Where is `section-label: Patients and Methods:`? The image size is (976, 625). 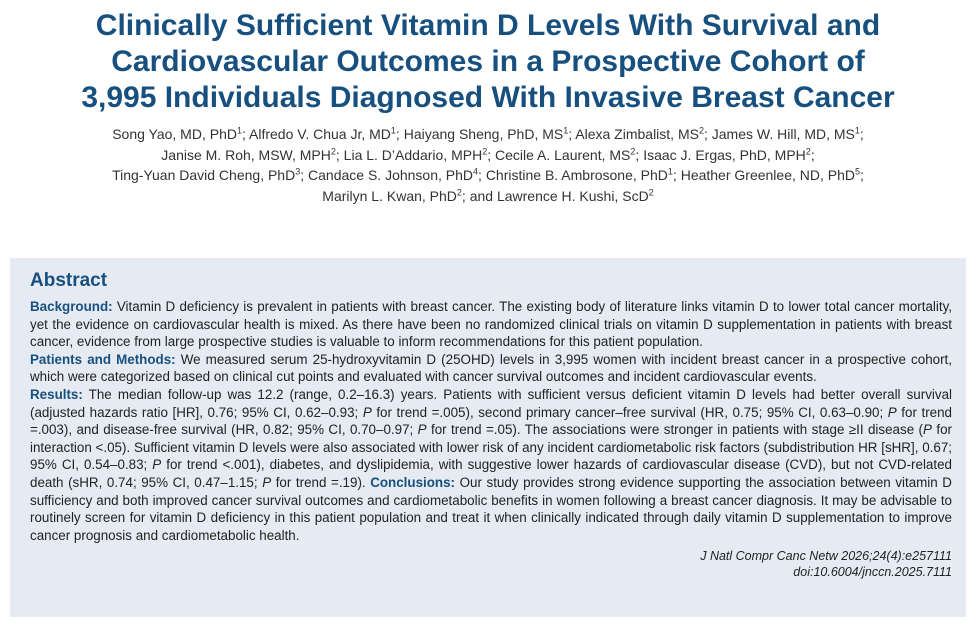
section-label: Patients and Methods: is located at coordinates (103, 359).